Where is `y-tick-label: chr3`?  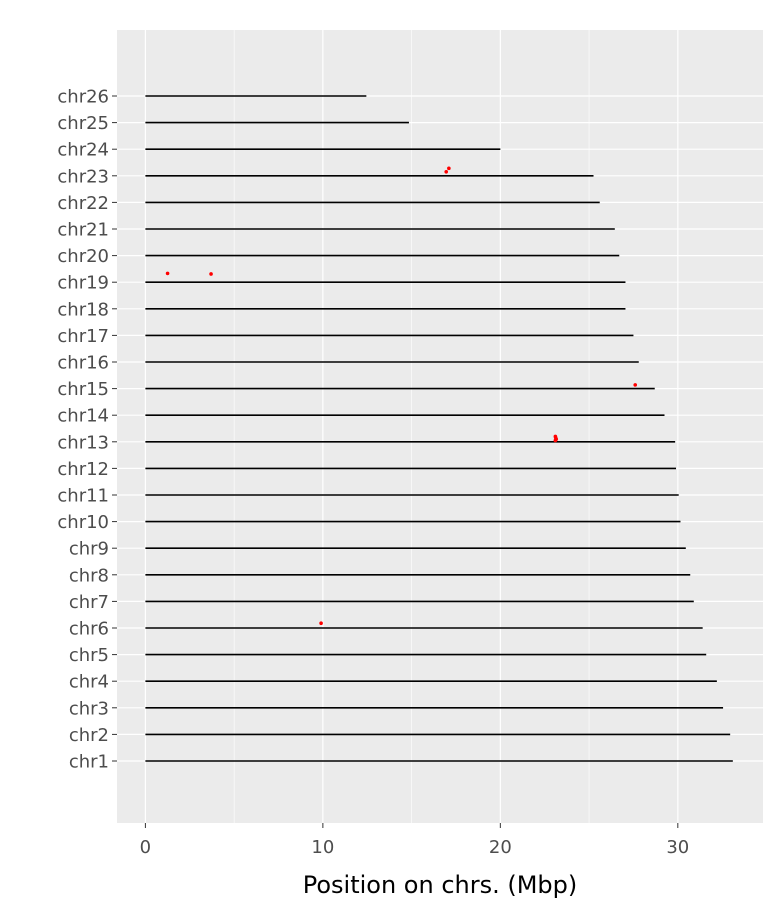
y-tick-label: chr3 is located at coordinates (89, 708).